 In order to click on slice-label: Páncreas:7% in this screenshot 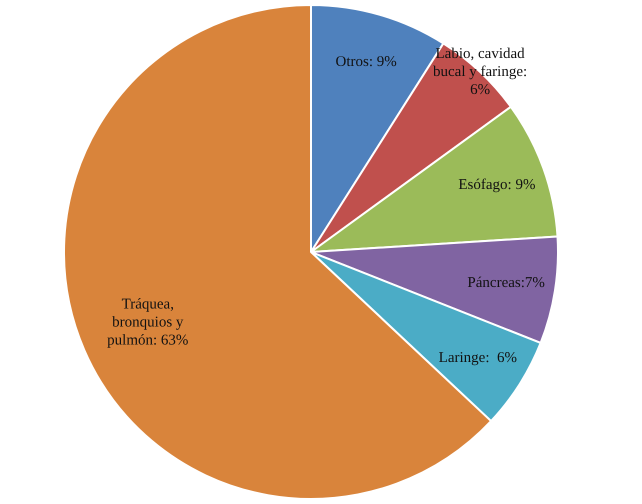, I will do `click(506, 282)`.